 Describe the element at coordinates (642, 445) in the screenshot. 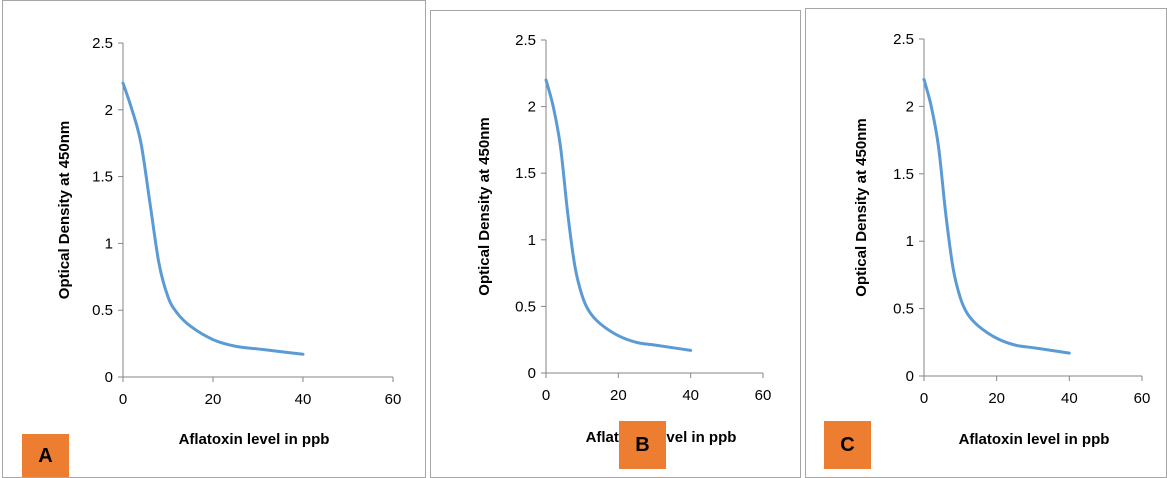

I see `panel-label-badge: B` at that location.